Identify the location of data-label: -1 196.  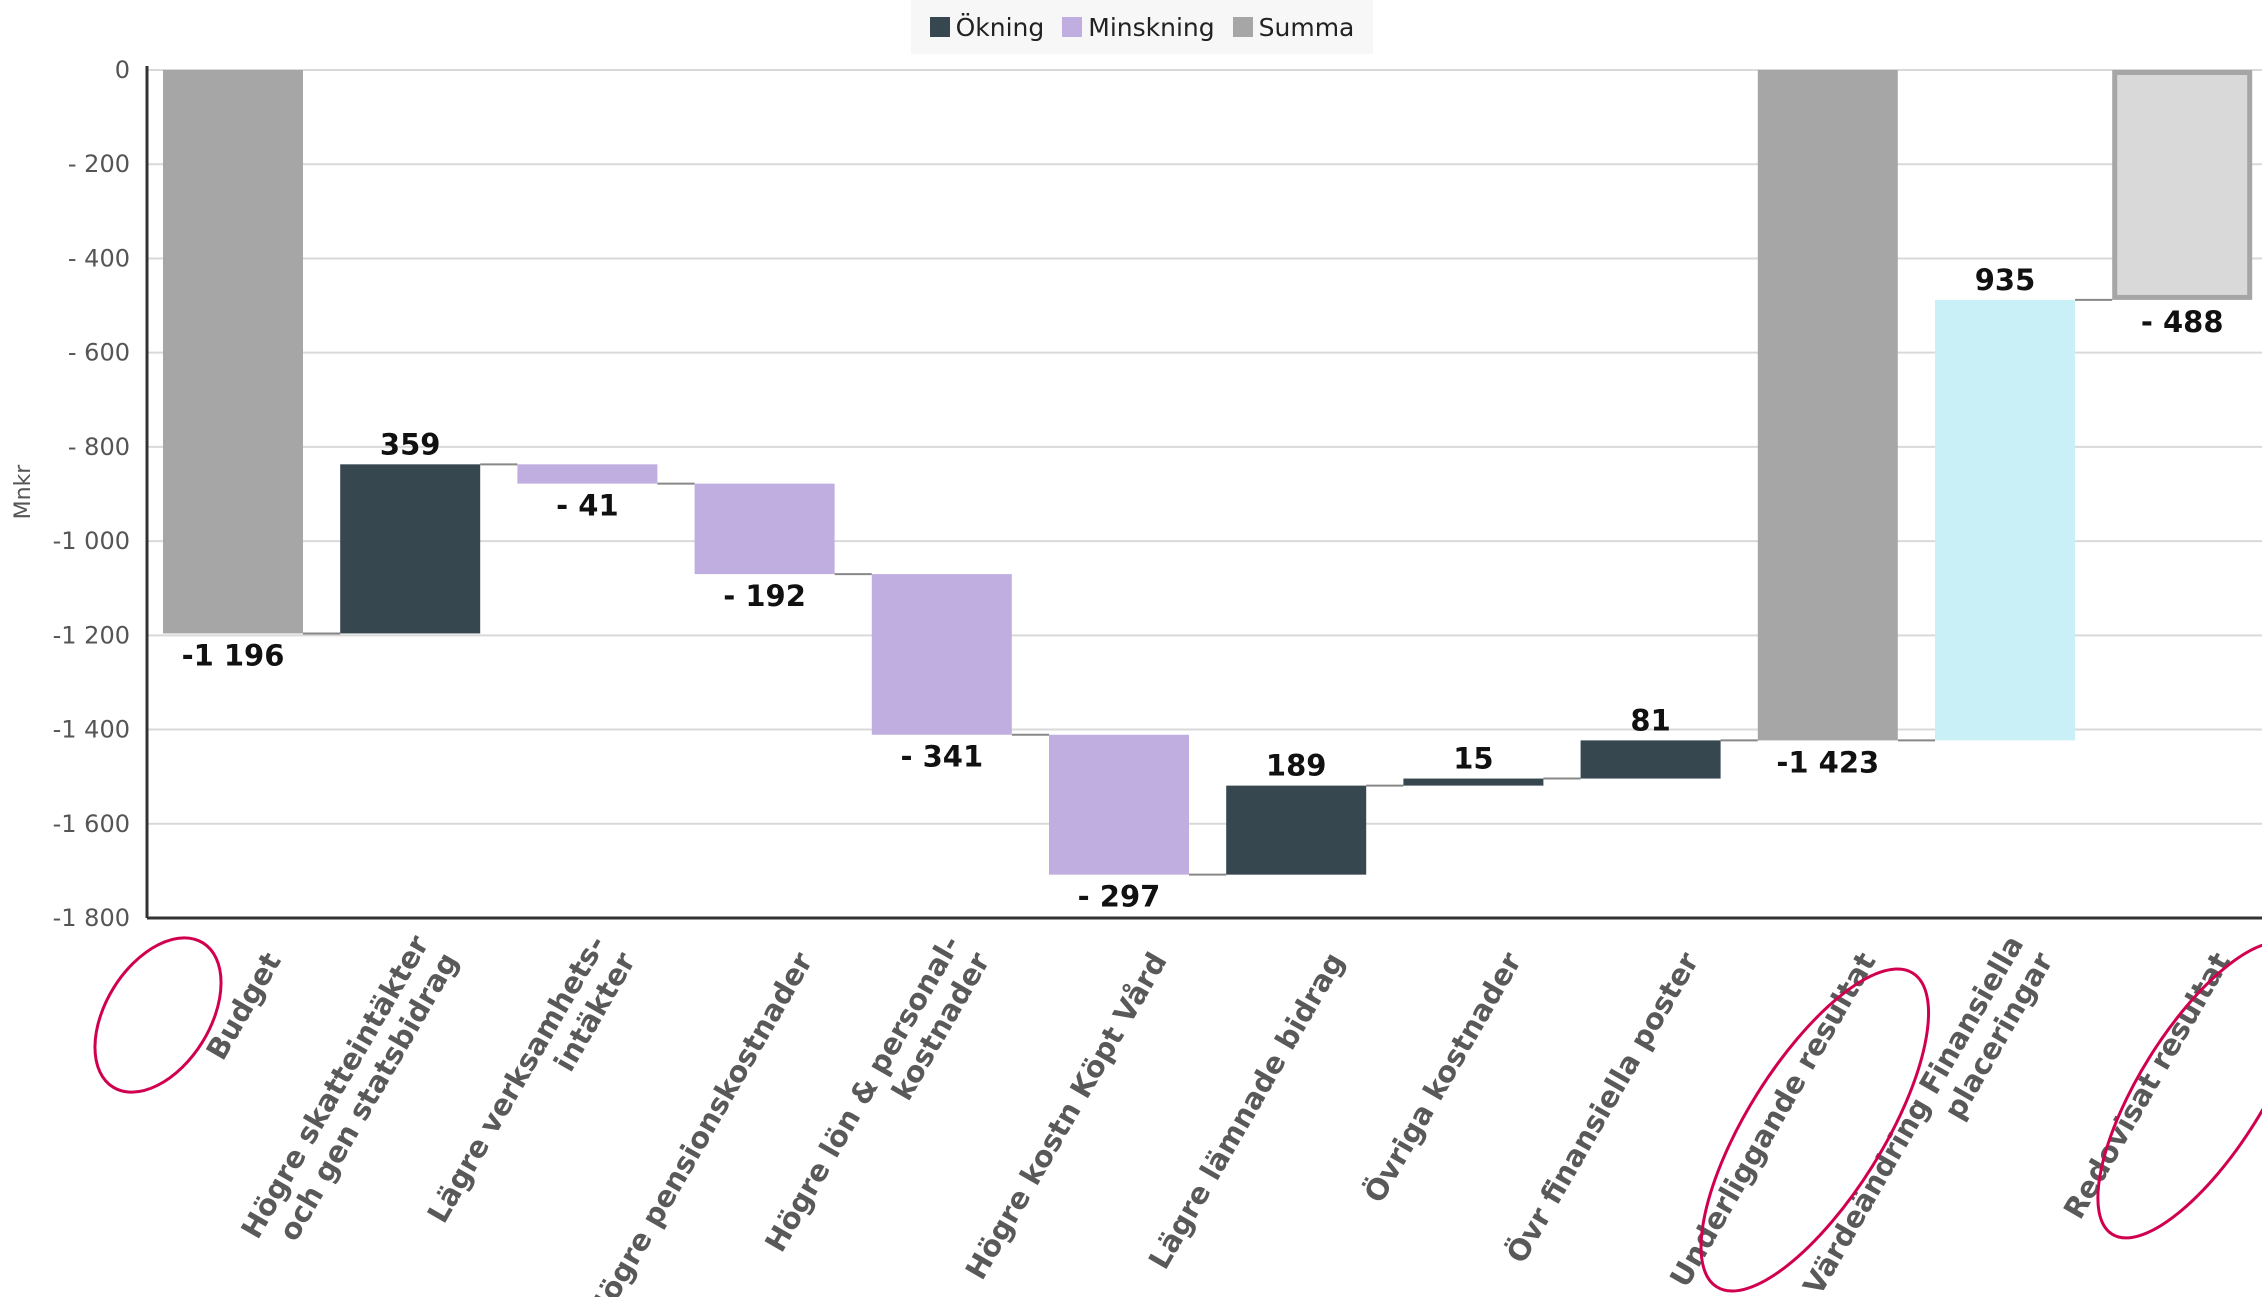
(233, 655).